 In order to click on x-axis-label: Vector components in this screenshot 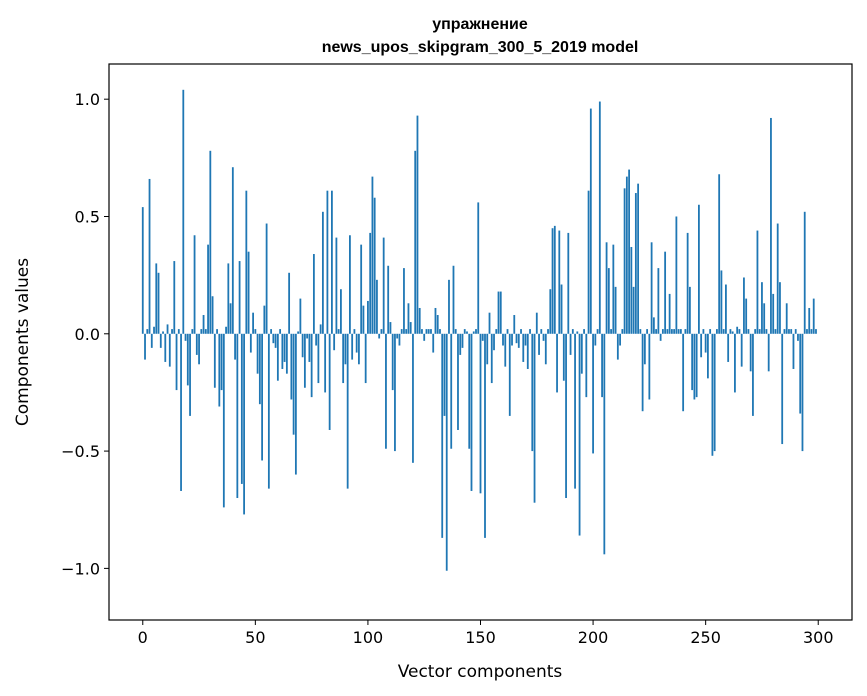, I will do `click(480, 672)`.